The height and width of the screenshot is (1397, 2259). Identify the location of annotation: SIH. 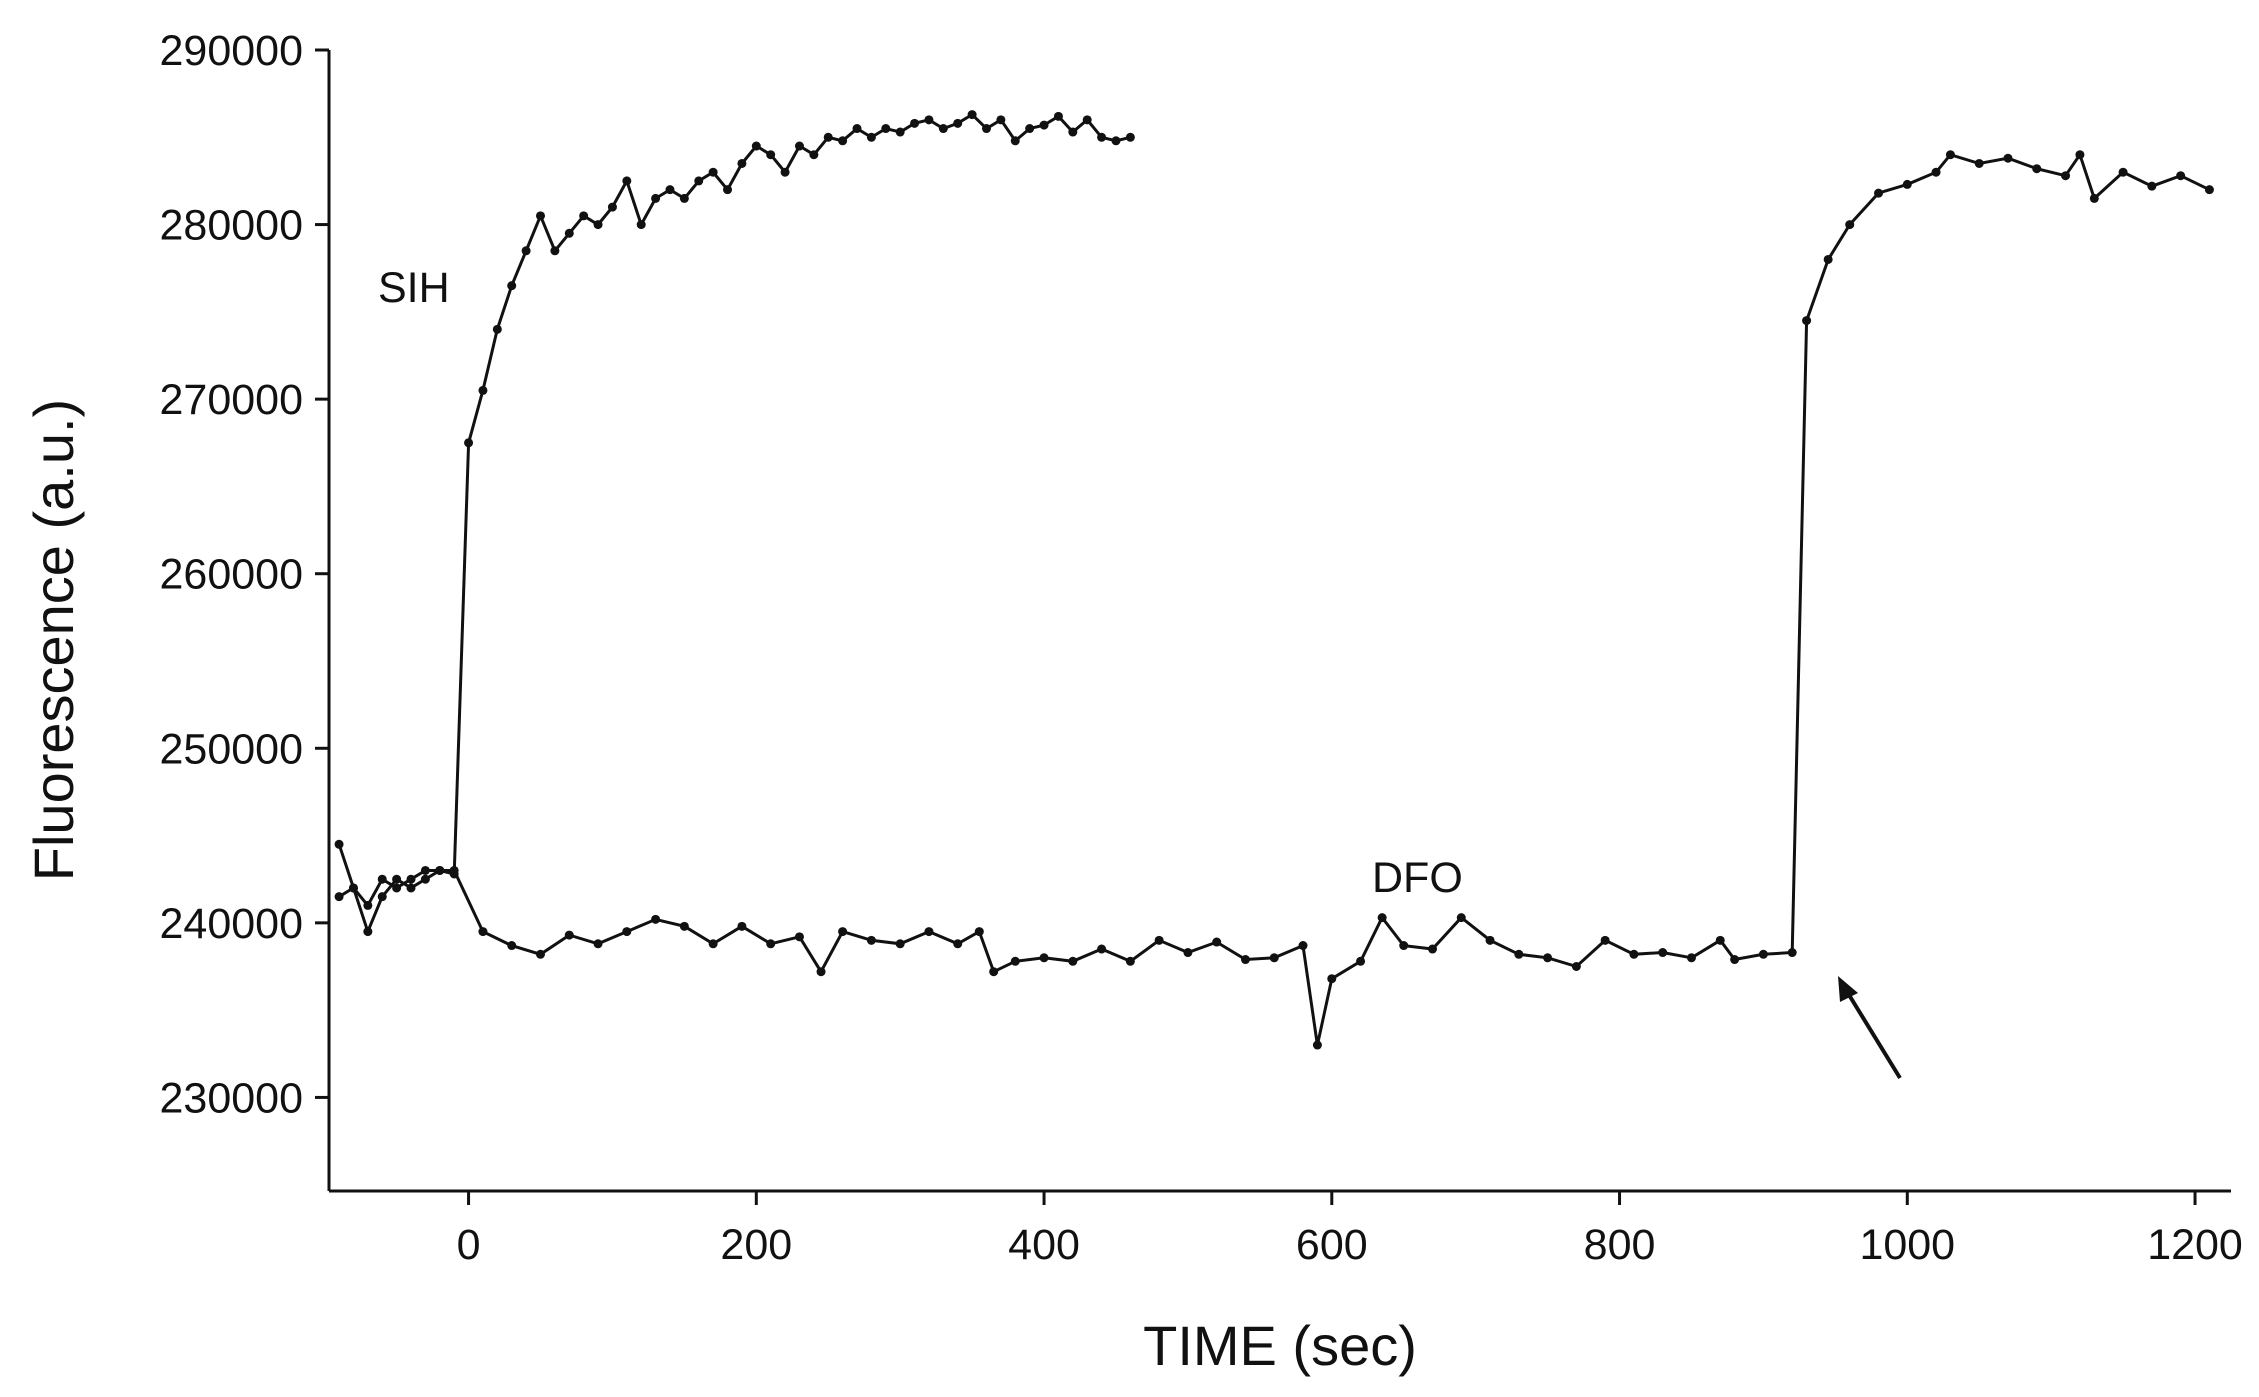
(414, 288).